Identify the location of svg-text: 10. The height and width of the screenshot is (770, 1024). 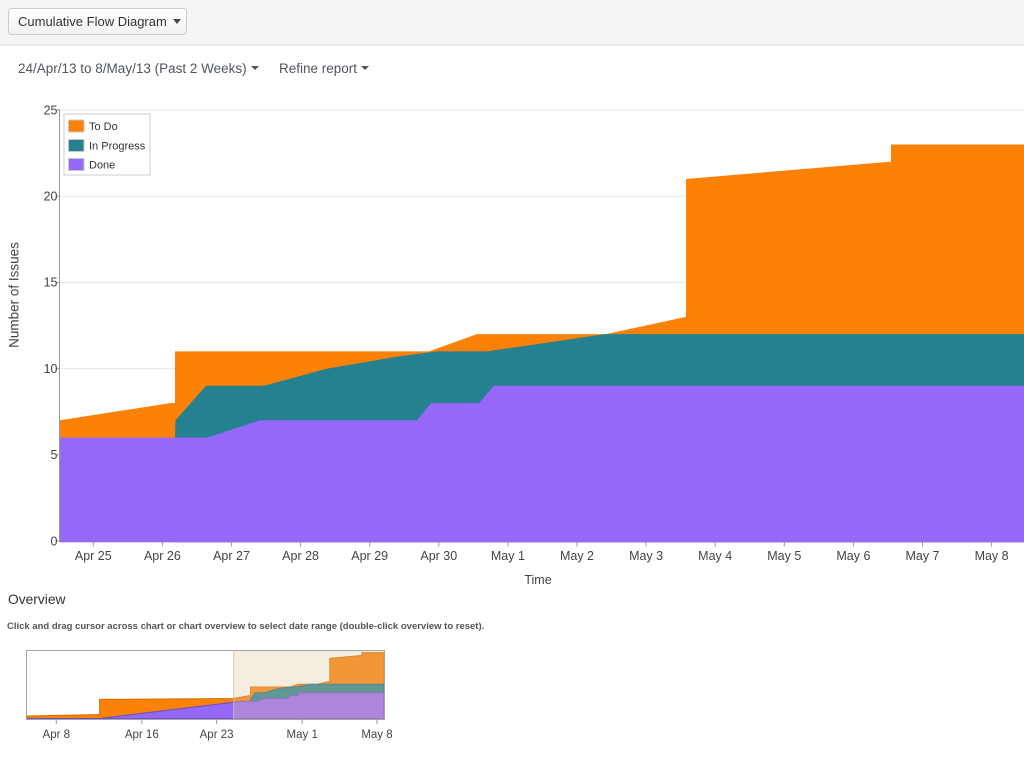
(51, 369).